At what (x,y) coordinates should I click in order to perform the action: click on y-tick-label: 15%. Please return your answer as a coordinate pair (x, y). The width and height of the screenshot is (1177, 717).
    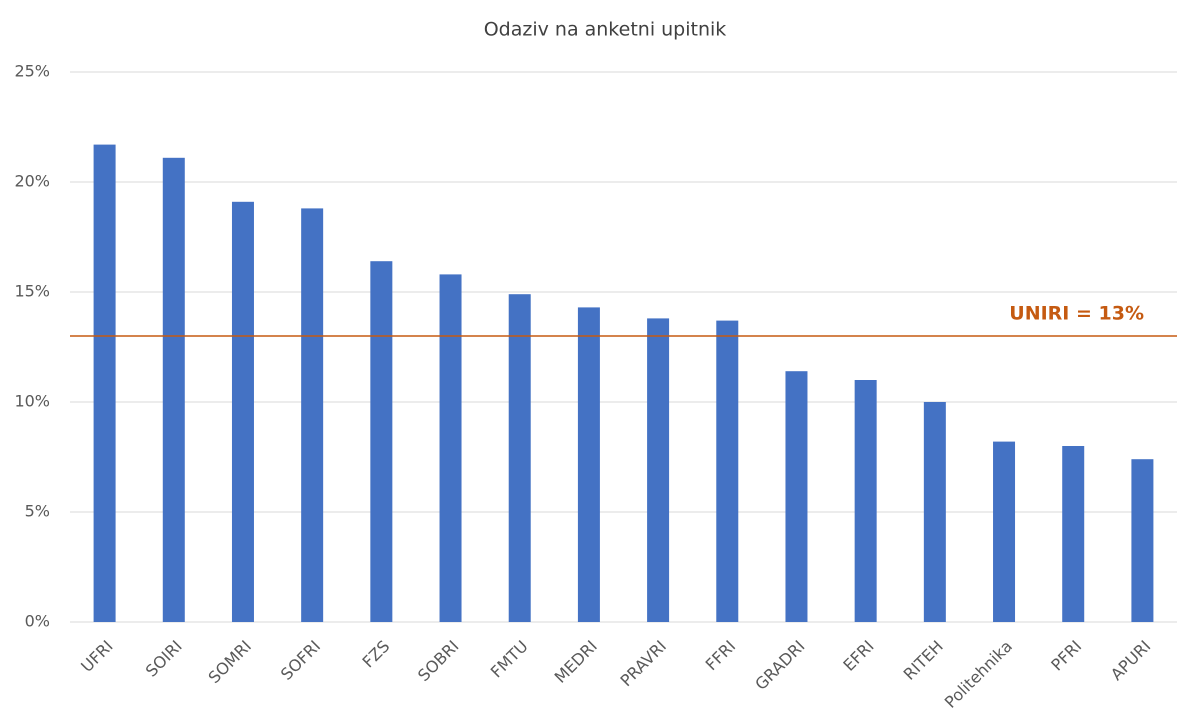
    Looking at the image, I should click on (32, 291).